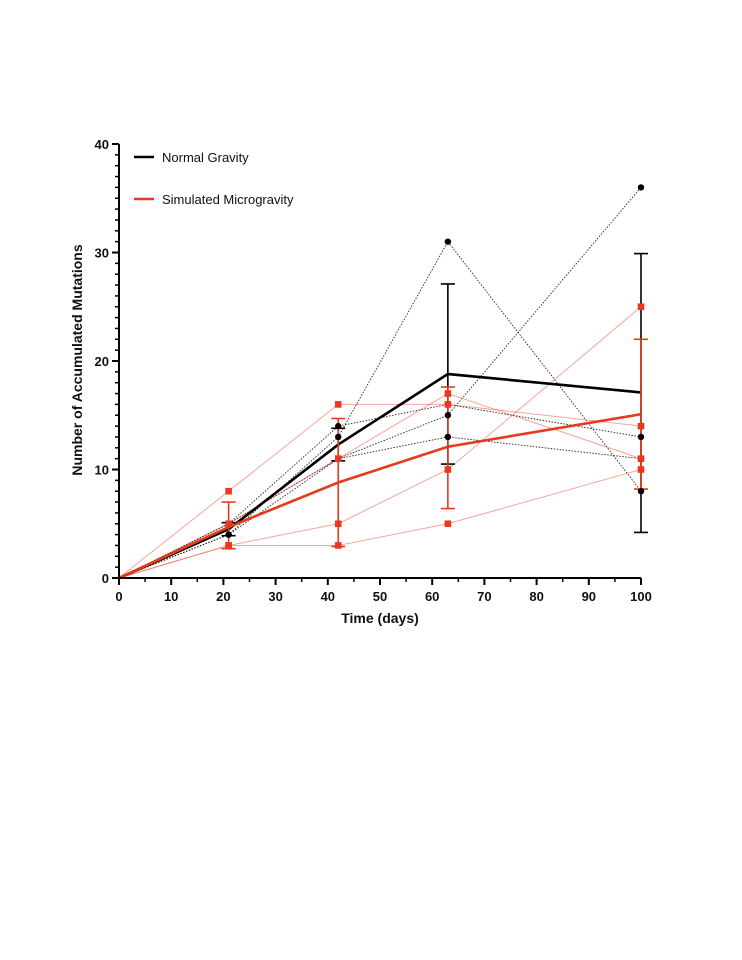 The width and height of the screenshot is (742, 960). I want to click on y-tick-label: 20, so click(102, 361).